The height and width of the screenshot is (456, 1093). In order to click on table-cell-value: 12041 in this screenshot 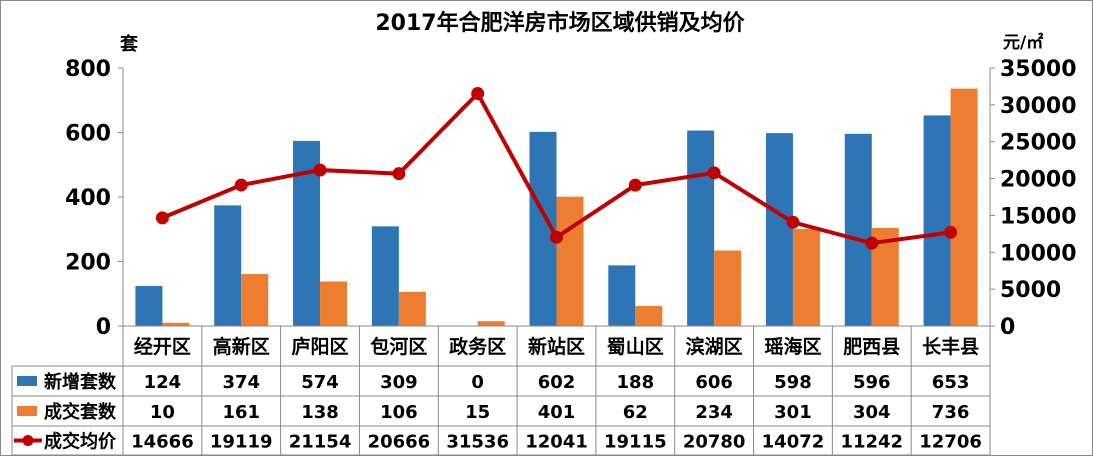, I will do `click(556, 442)`.